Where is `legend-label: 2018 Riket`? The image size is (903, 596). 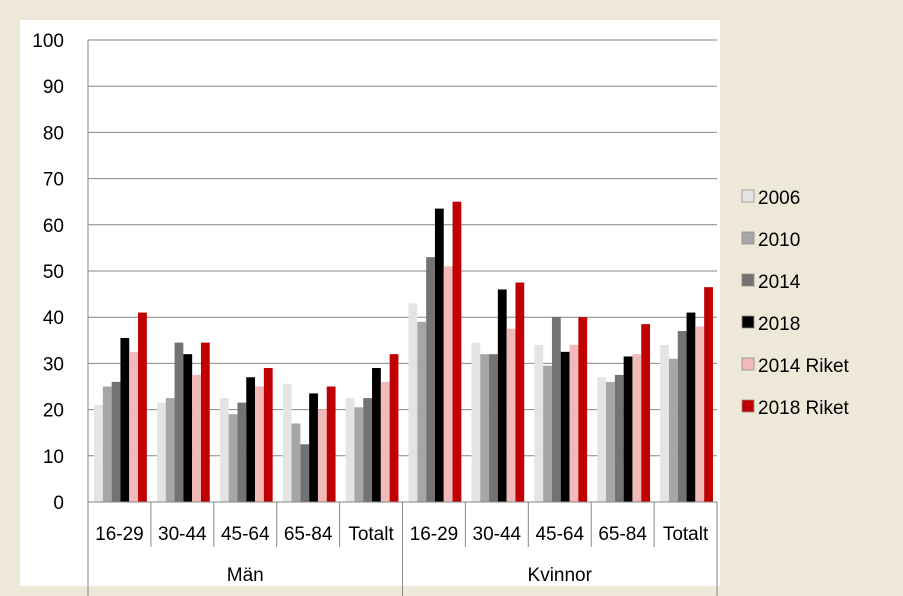
legend-label: 2018 Riket is located at coordinates (804, 408).